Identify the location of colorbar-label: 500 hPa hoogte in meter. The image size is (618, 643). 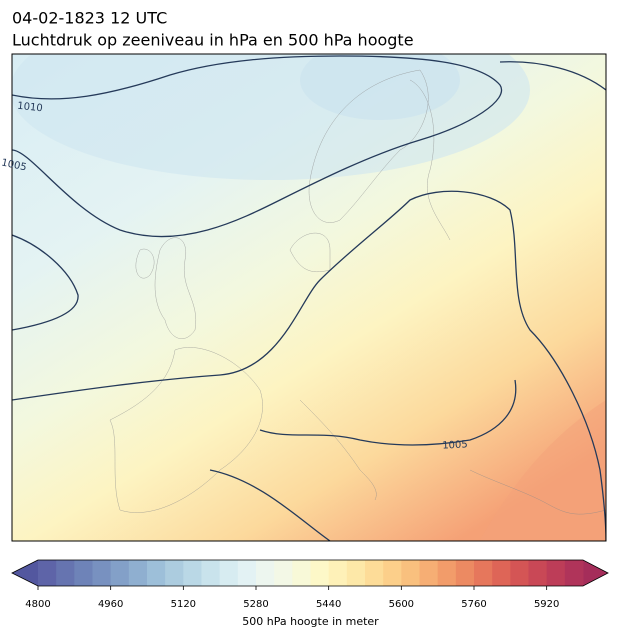
(310, 621).